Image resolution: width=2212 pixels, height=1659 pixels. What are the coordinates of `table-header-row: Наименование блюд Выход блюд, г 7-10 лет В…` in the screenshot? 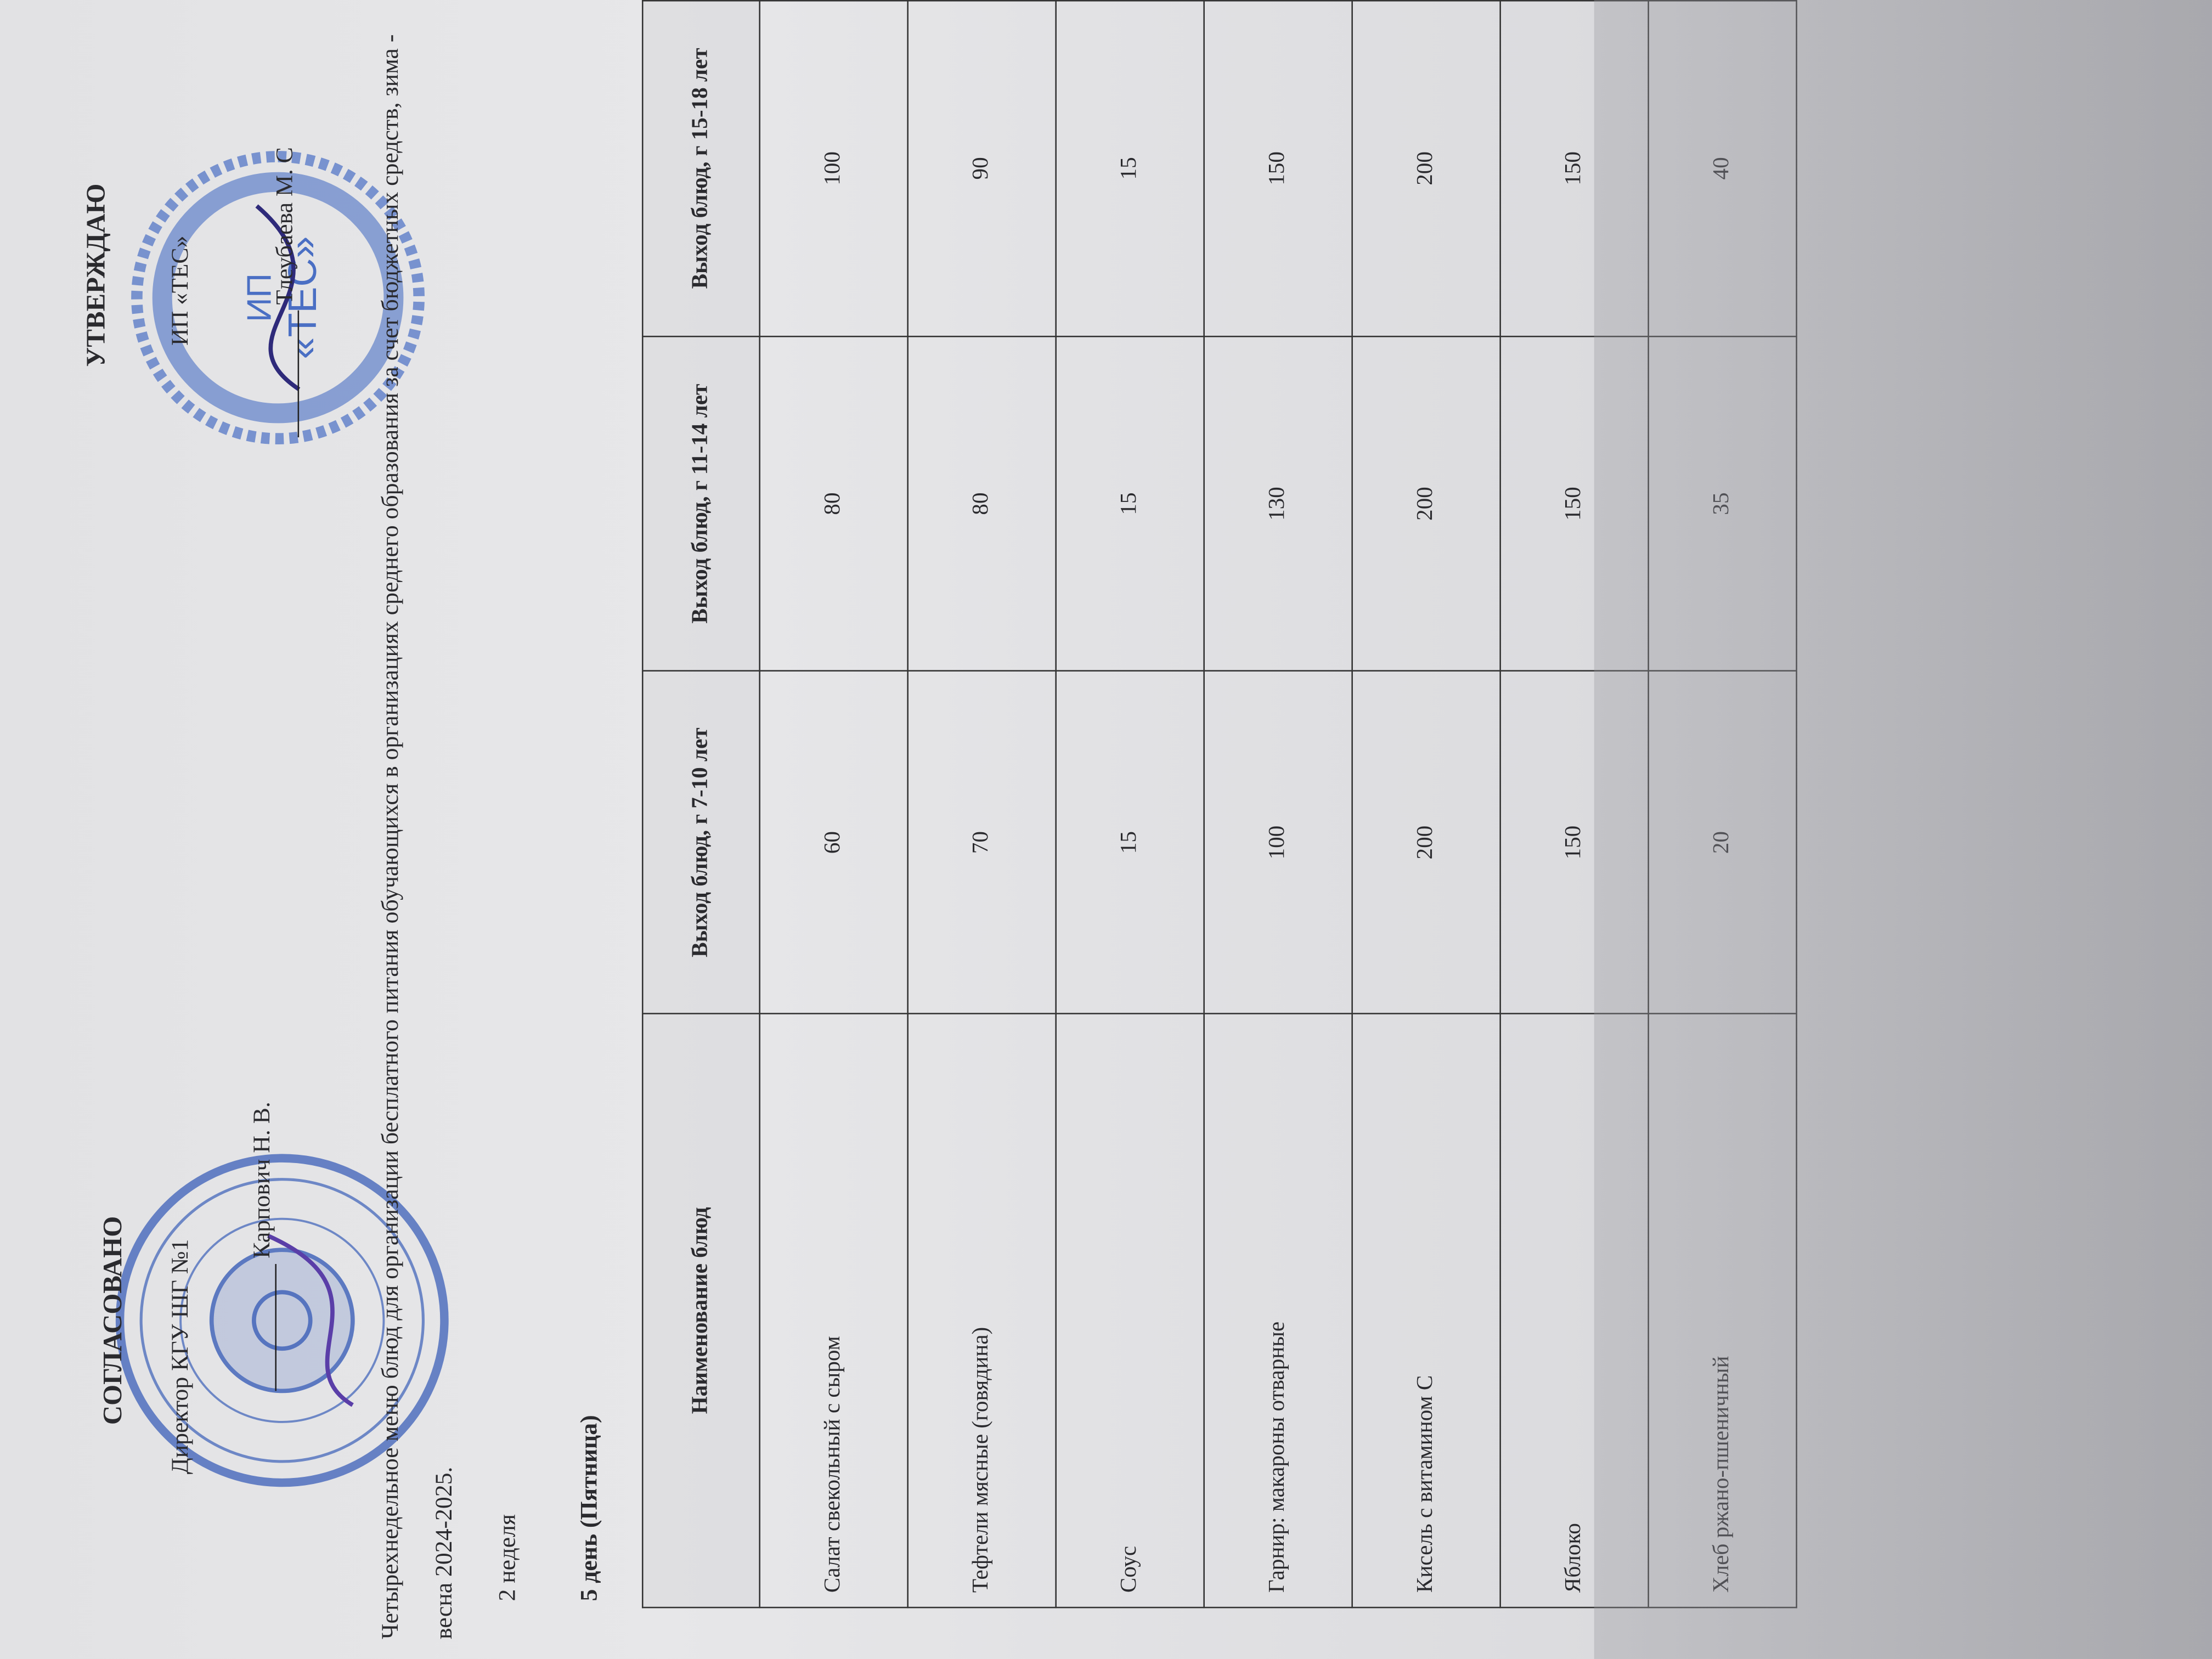 It's located at (701, 804).